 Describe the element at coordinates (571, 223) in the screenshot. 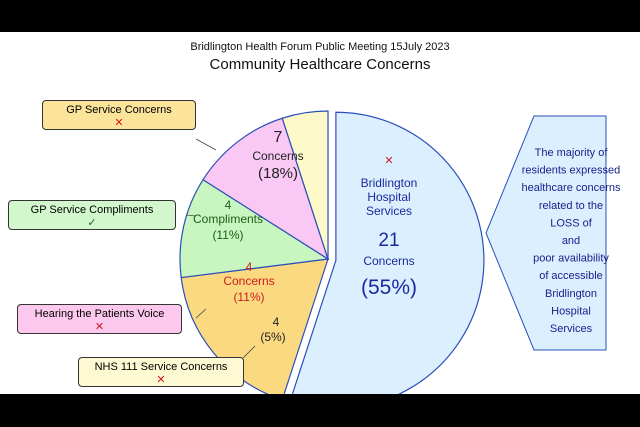

I see `note-text-line: LOSS of` at that location.